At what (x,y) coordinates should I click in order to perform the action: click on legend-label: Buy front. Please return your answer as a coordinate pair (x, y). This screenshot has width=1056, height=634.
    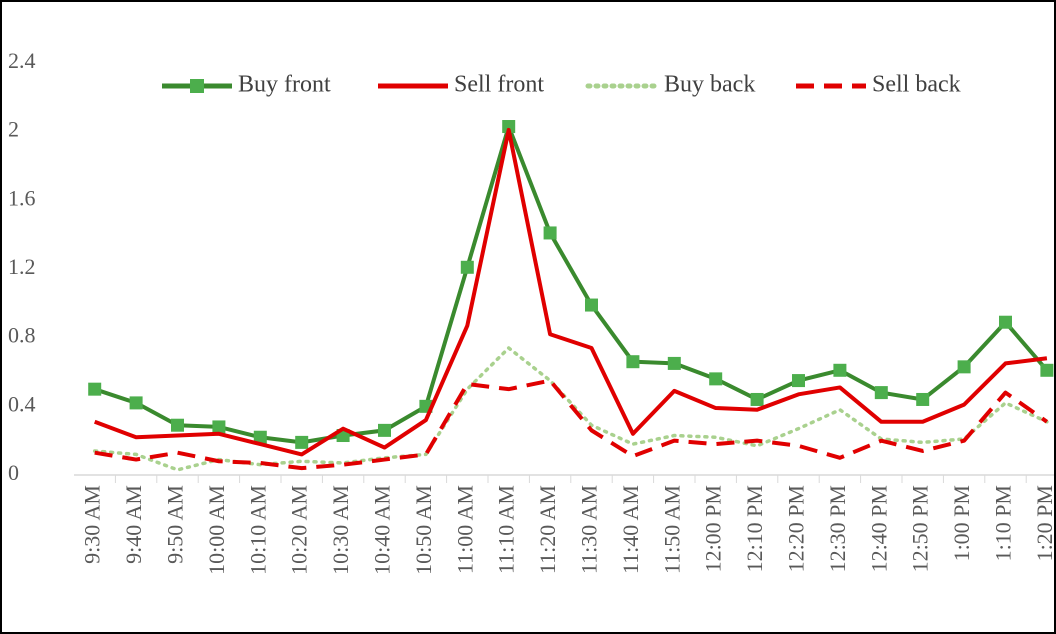
    Looking at the image, I should click on (284, 85).